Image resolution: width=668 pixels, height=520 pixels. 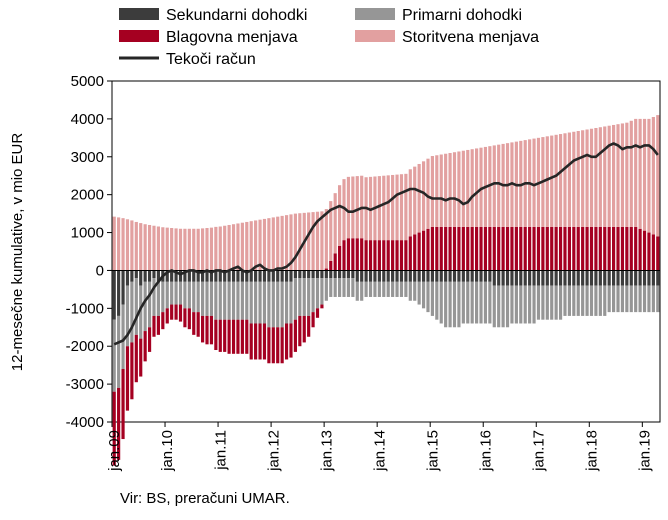 I want to click on y-tick-label-0: -4000, so click(x=85, y=422).